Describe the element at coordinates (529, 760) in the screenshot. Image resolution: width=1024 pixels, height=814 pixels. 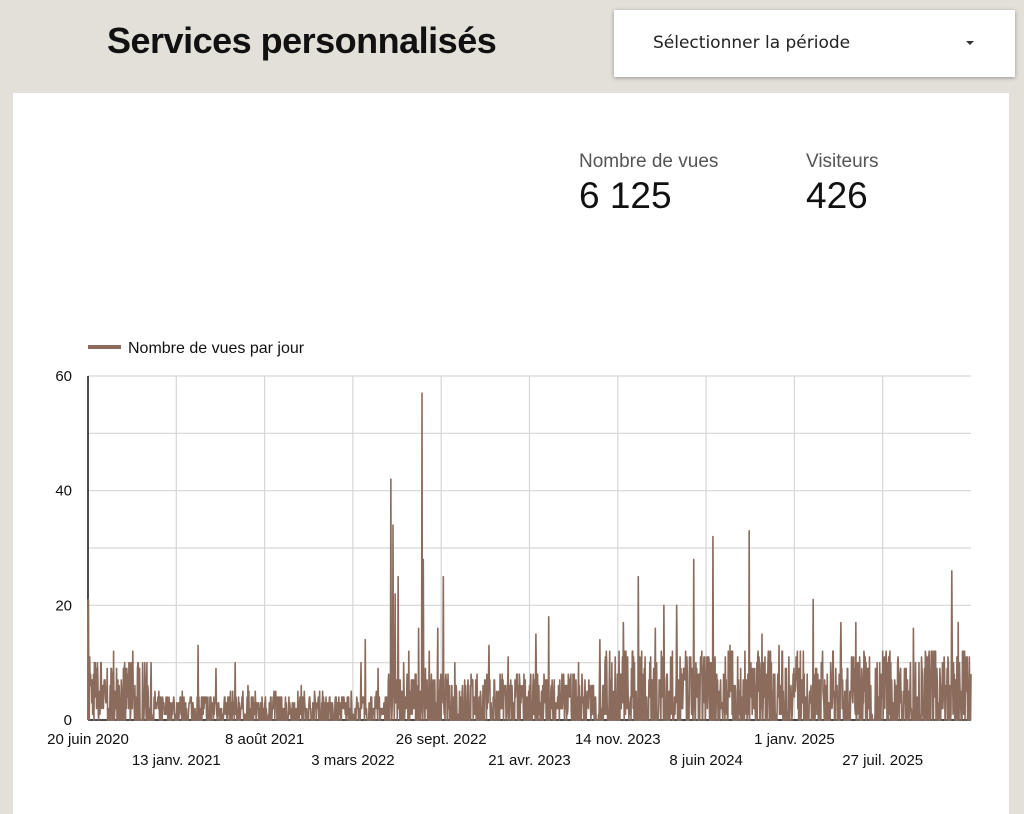
I see `x-tick-label: 21 avr. 2023` at that location.